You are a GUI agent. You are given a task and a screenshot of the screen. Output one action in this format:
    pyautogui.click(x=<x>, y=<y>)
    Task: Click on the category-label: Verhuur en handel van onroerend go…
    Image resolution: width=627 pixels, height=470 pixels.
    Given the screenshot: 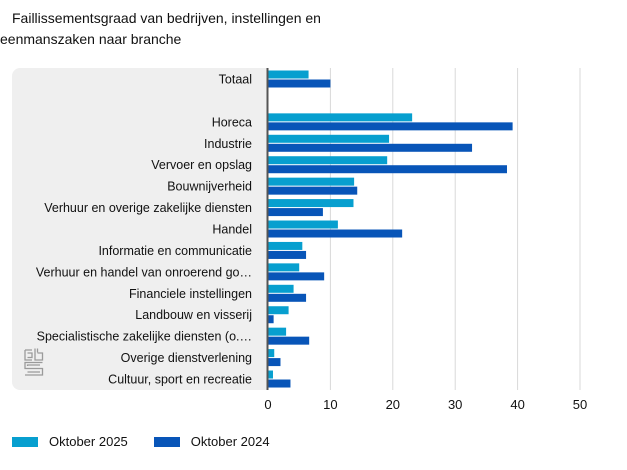 What is the action you would take?
    pyautogui.click(x=144, y=272)
    